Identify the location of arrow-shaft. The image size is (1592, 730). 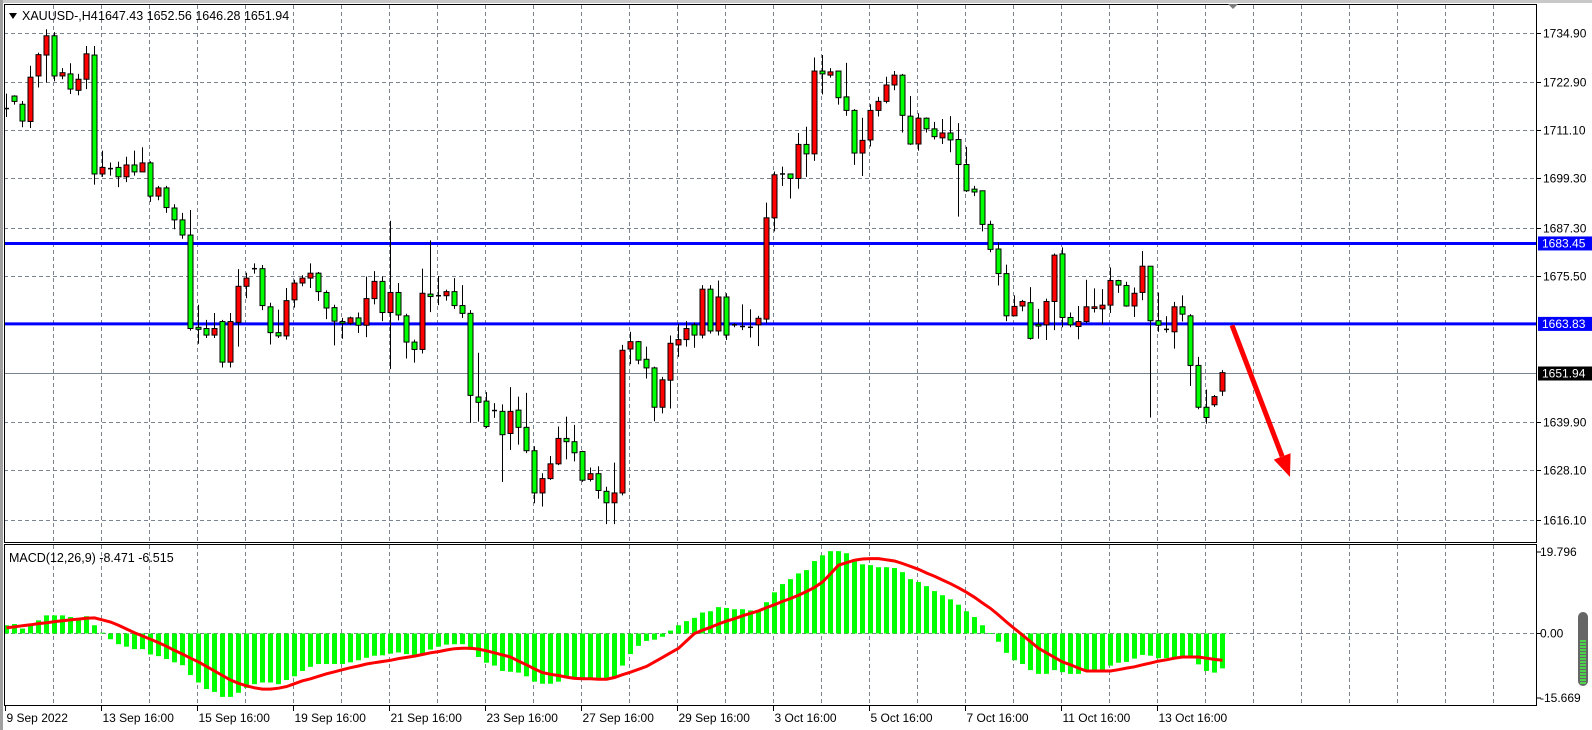
(1257, 391).